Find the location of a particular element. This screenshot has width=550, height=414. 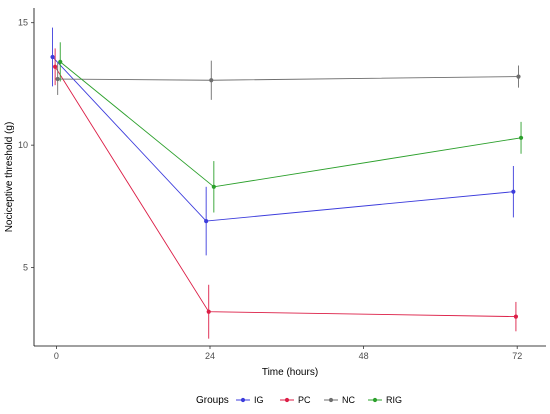

legend-label-rig: RIG is located at coordinates (394, 400).